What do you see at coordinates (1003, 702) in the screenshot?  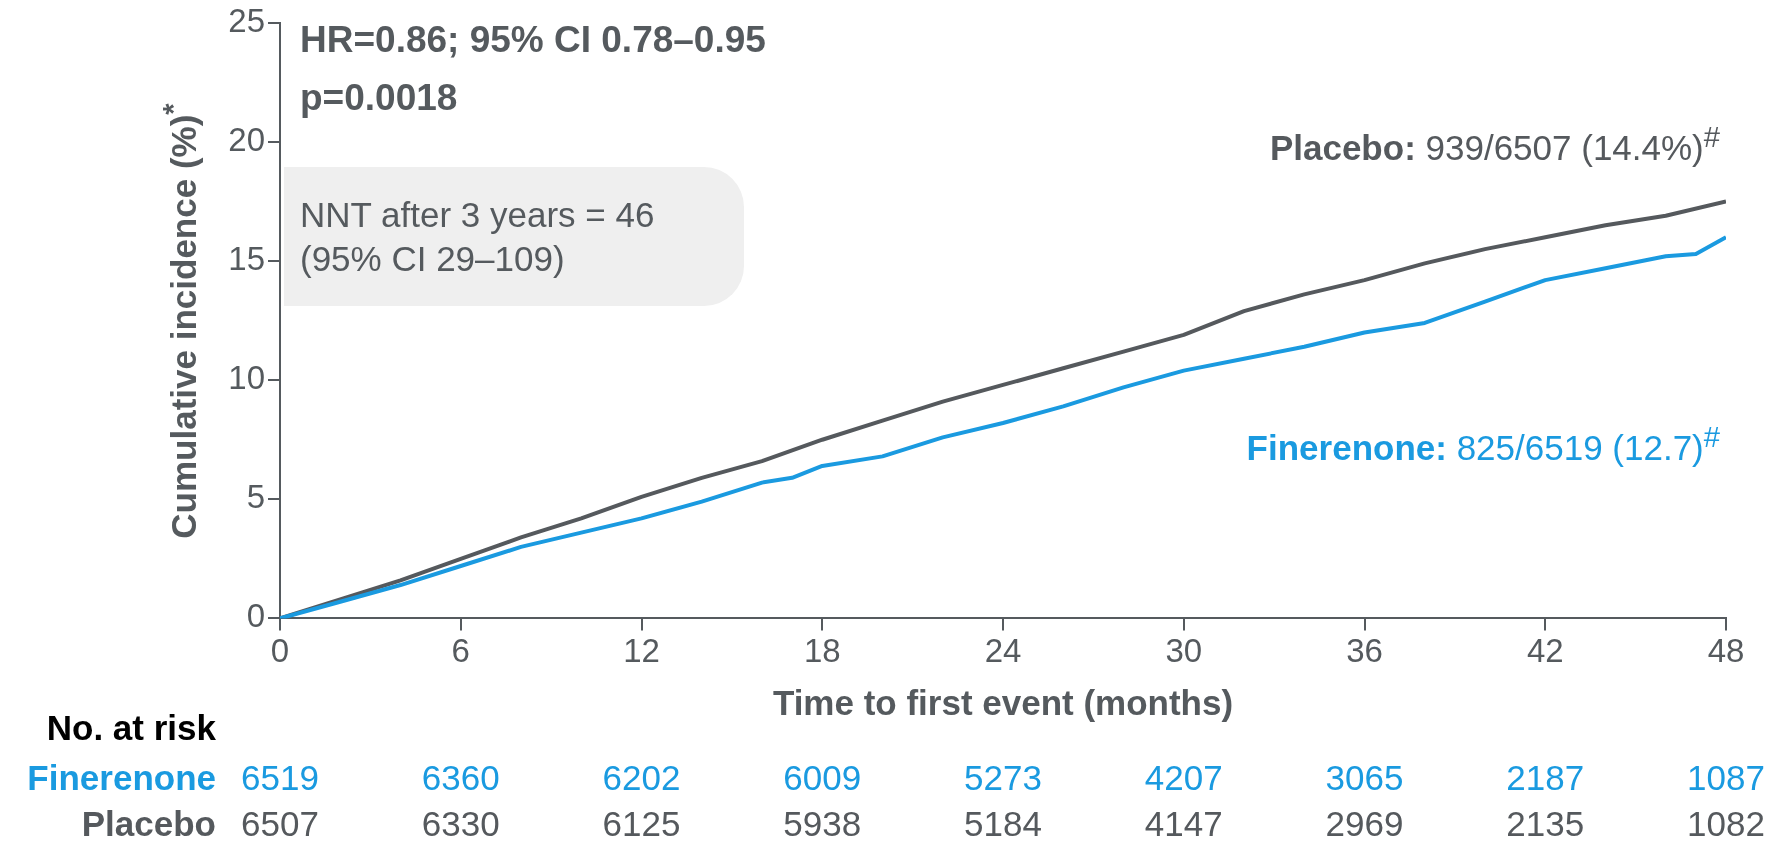 I see `x-axis-title: Time to first event (months)` at bounding box center [1003, 702].